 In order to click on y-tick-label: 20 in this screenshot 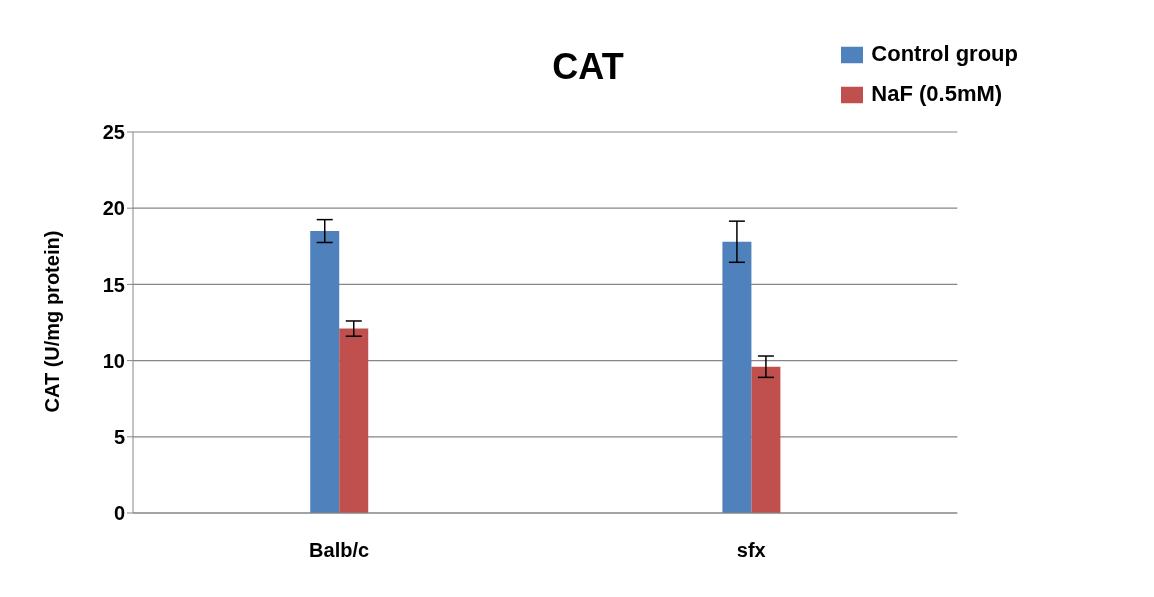, I will do `click(113, 208)`.